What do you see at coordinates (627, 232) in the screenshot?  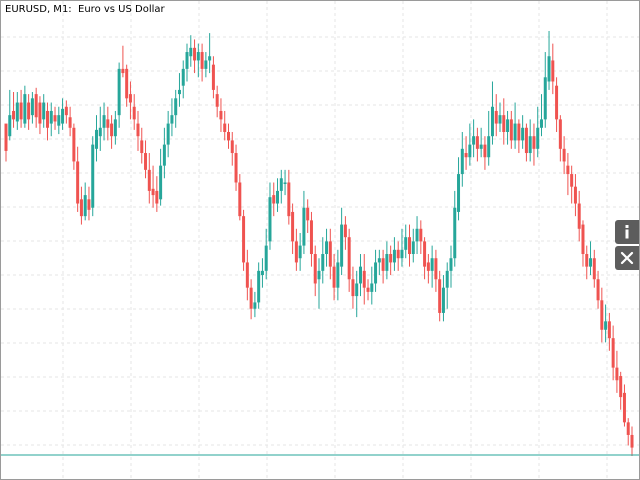 I see `info-button` at bounding box center [627, 232].